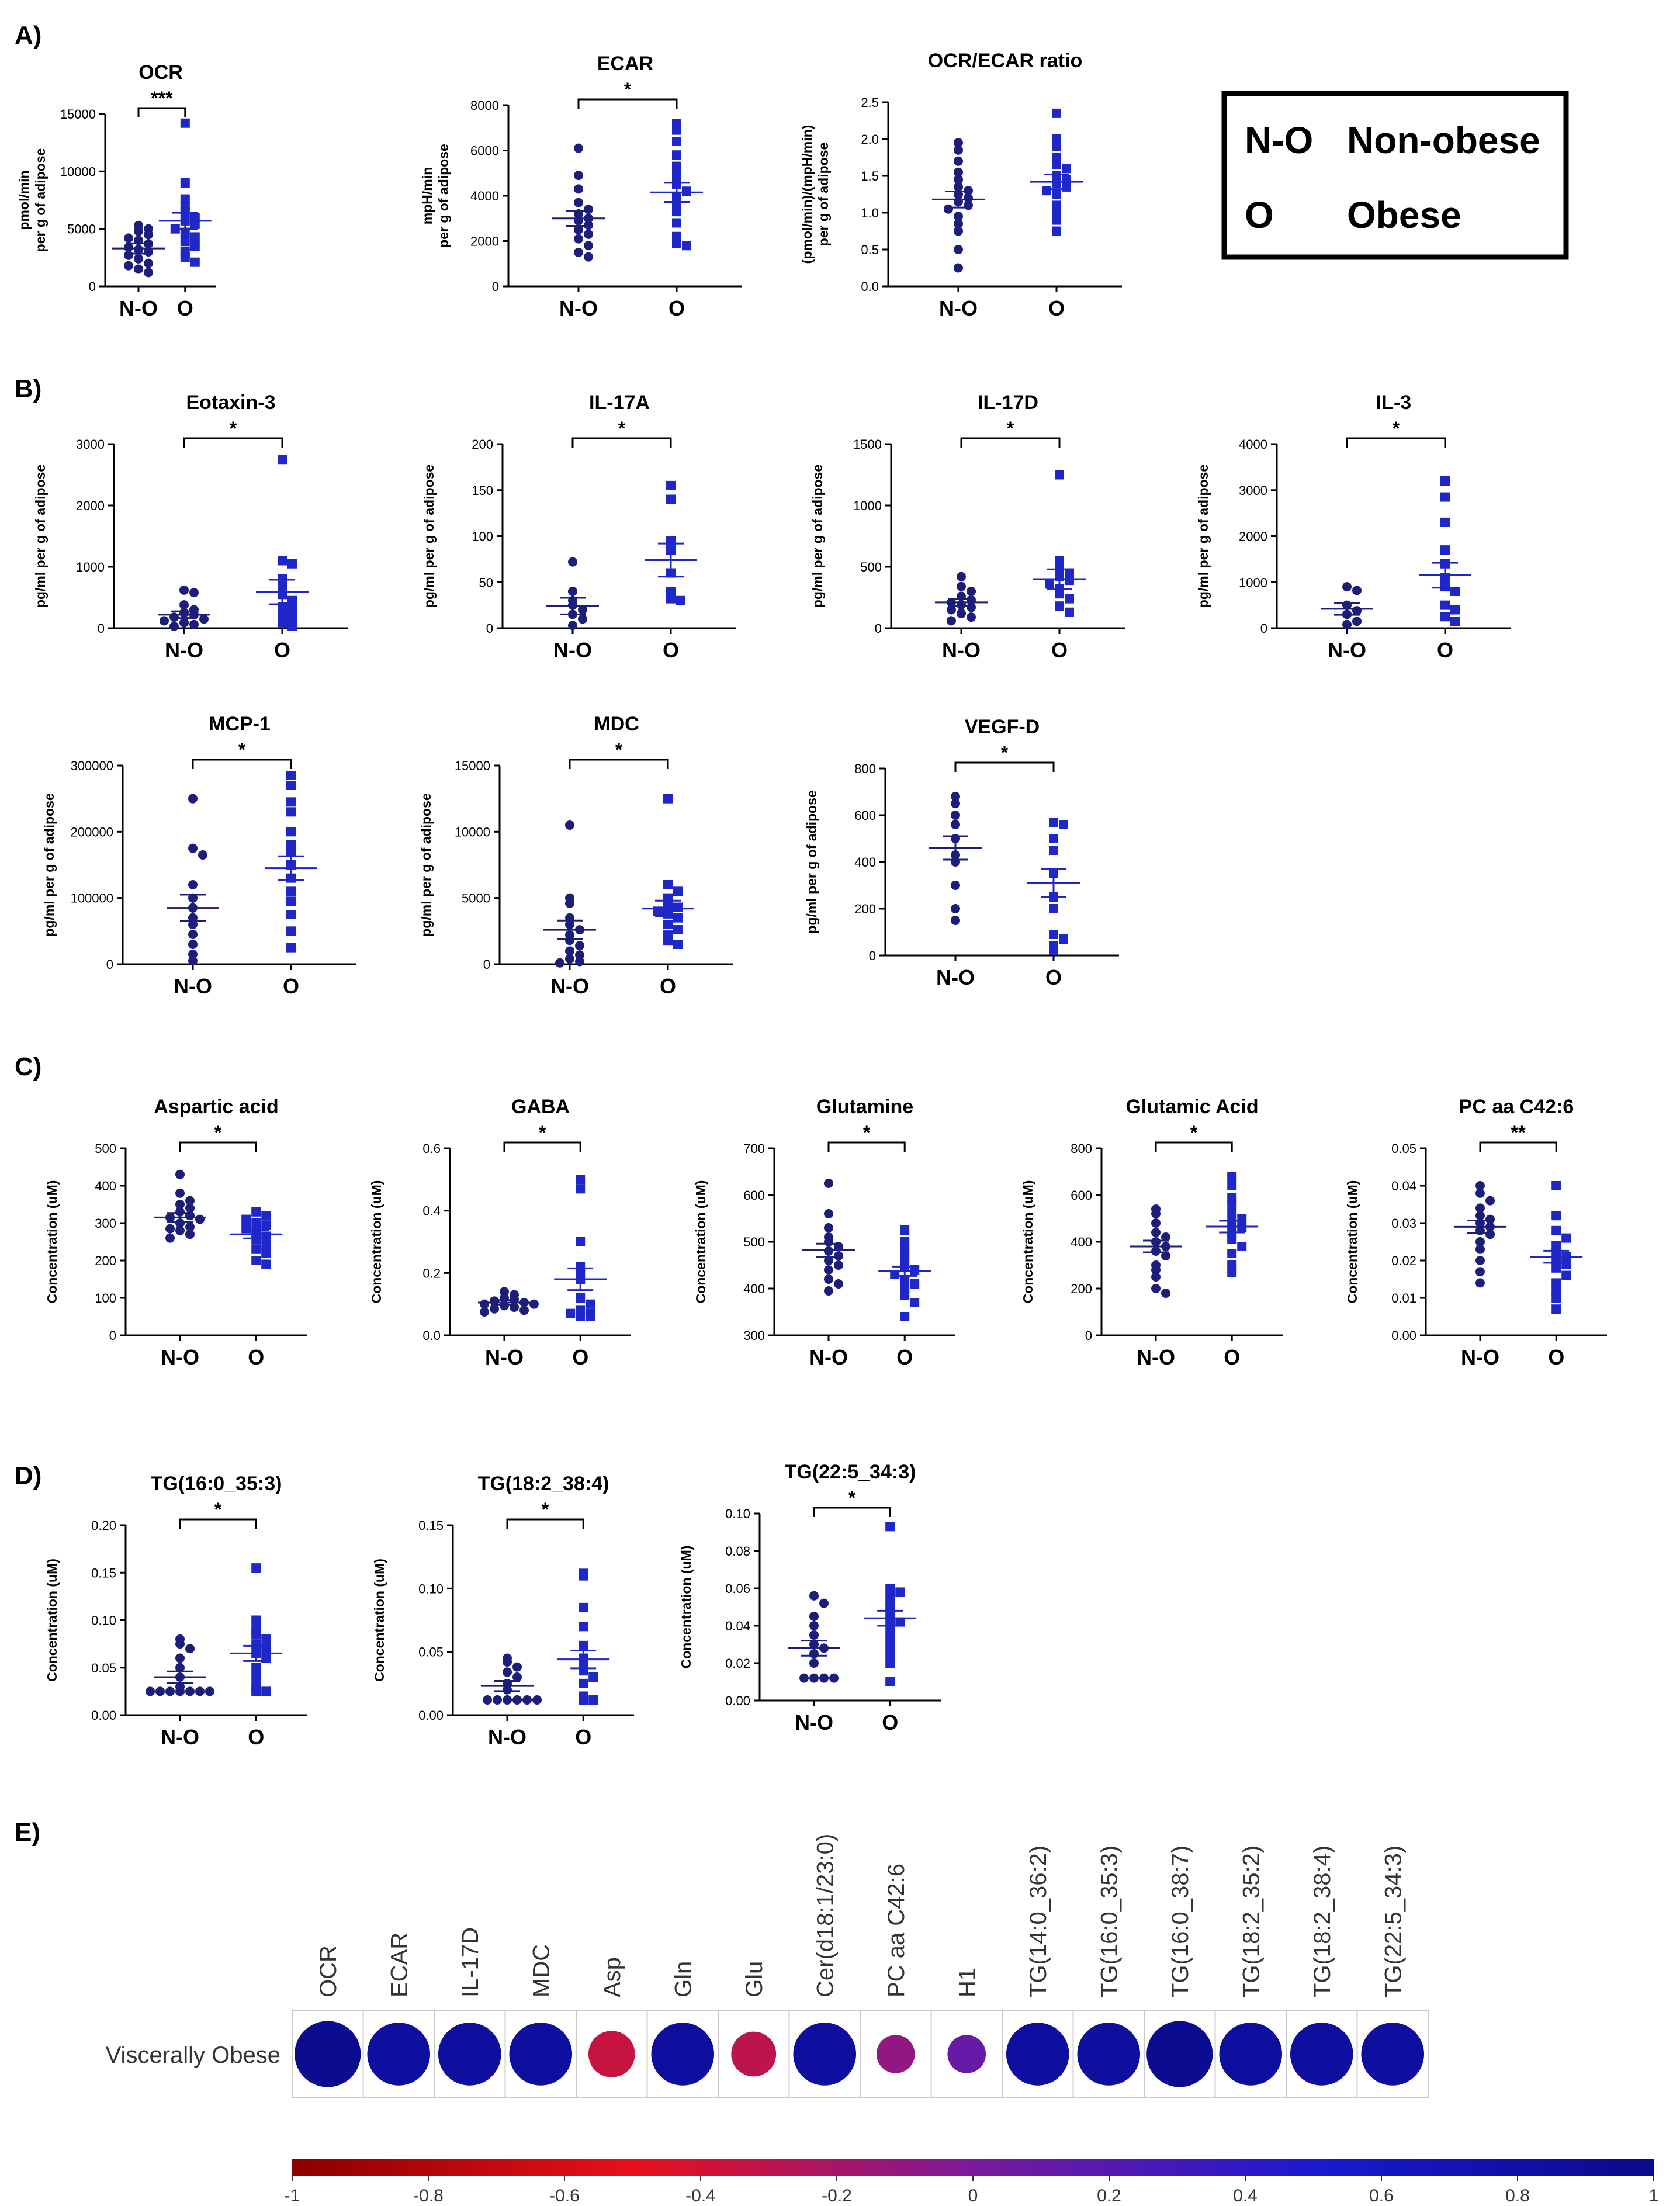 Image resolution: width=1680 pixels, height=2206 pixels. Describe the element at coordinates (870, 250) in the screenshot. I see `y-tick-label: 0.5` at that location.